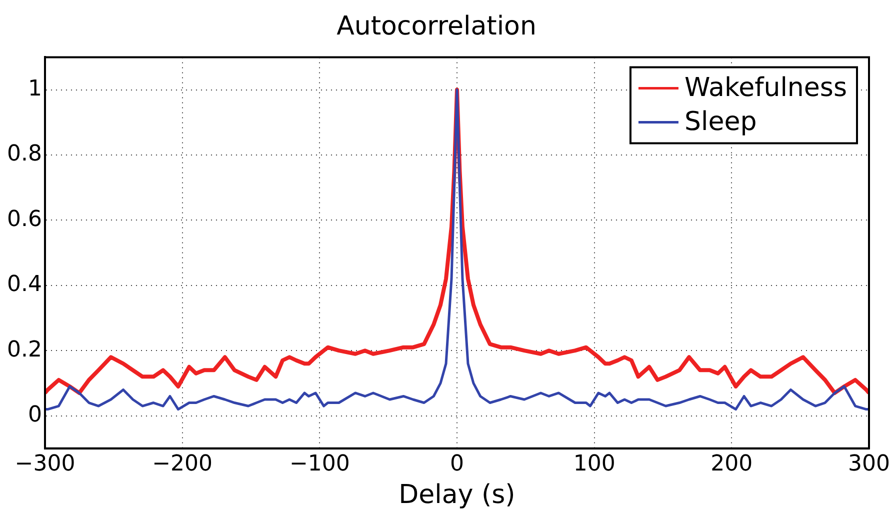 The width and height of the screenshot is (895, 512). What do you see at coordinates (319, 463) in the screenshot?
I see `x-tick-label: −100` at bounding box center [319, 463].